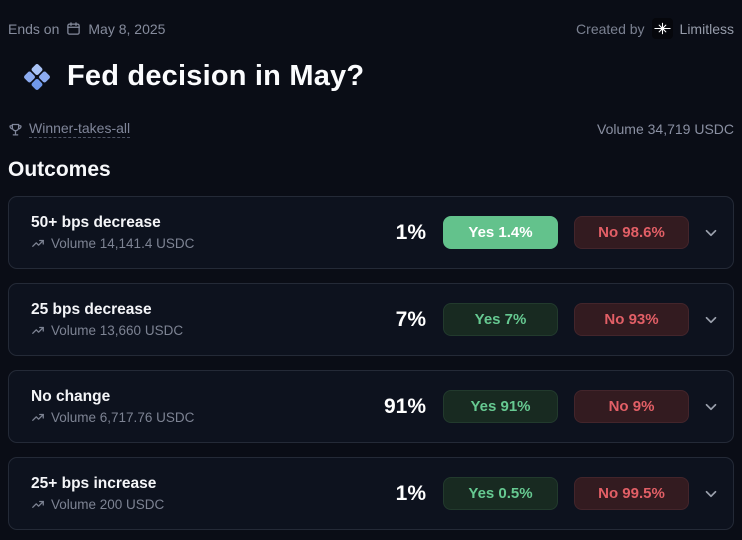  I want to click on title-row: Fed decision in May?, so click(371, 76).